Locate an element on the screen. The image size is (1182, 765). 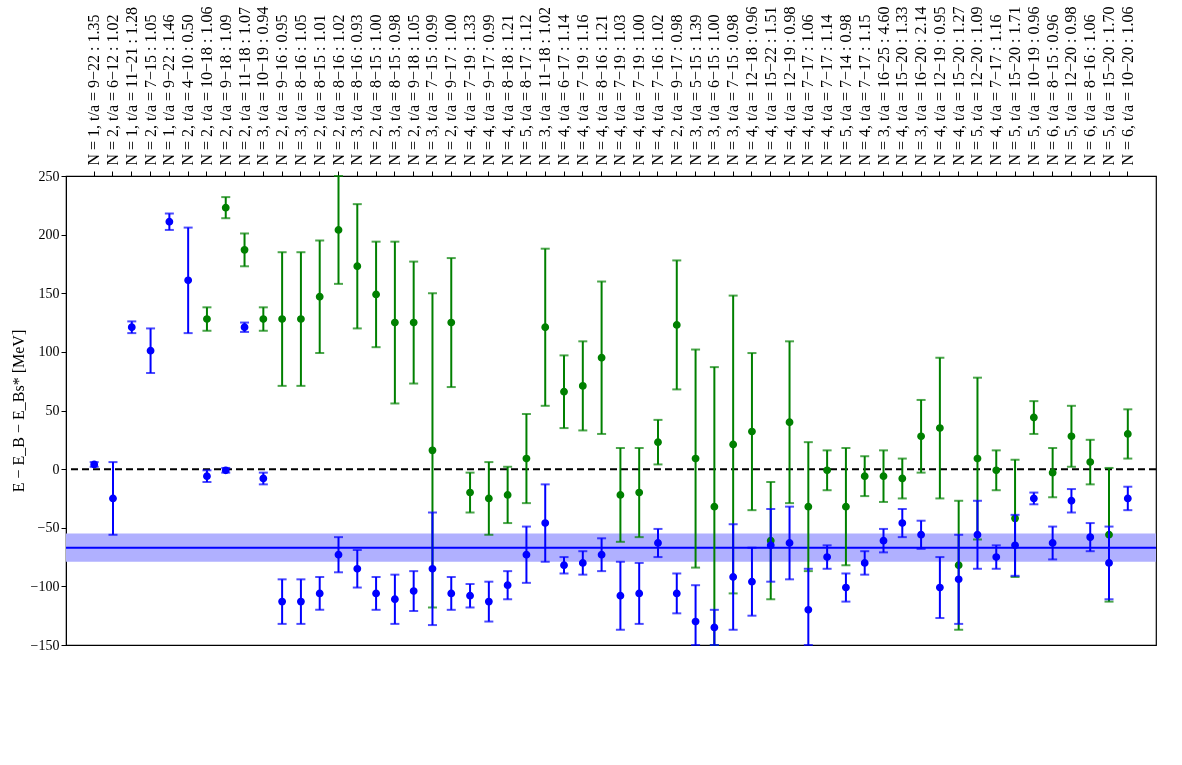
x-tick-label: N = 4, t/a = 15−22 : 1.51 is located at coordinates (770, 86).